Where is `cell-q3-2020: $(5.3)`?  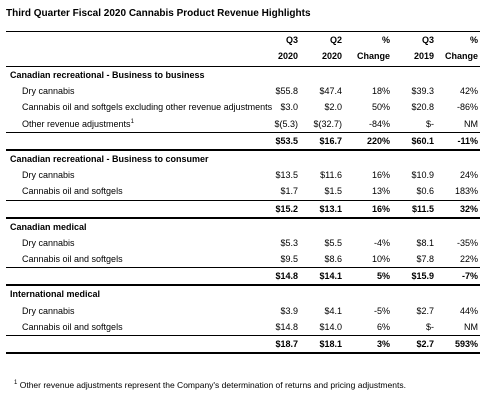
cell-q3-2020: $(5.3) is located at coordinates (286, 123).